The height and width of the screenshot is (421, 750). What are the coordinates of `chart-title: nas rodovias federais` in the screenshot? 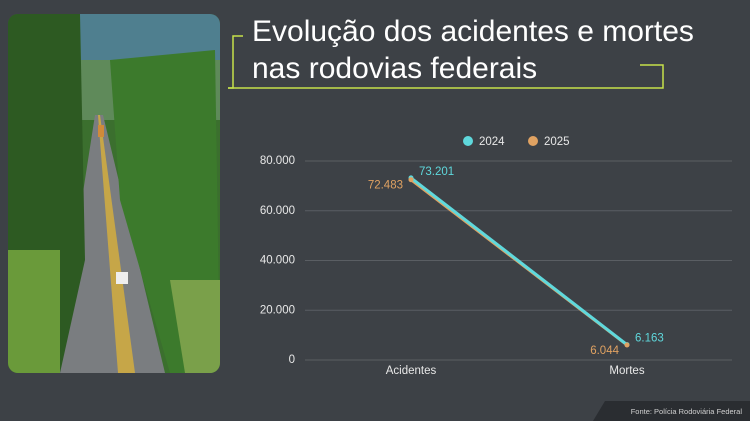 It's located at (394, 68).